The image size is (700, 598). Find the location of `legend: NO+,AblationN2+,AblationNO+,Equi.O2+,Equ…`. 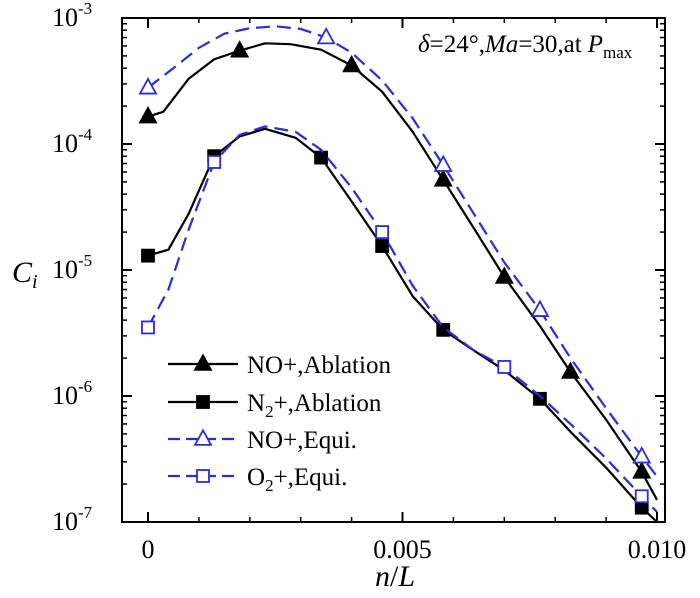

legend: NO+,AblationN2+,AblationNO+,Equi.O2+,Equ… is located at coordinates (279, 423).